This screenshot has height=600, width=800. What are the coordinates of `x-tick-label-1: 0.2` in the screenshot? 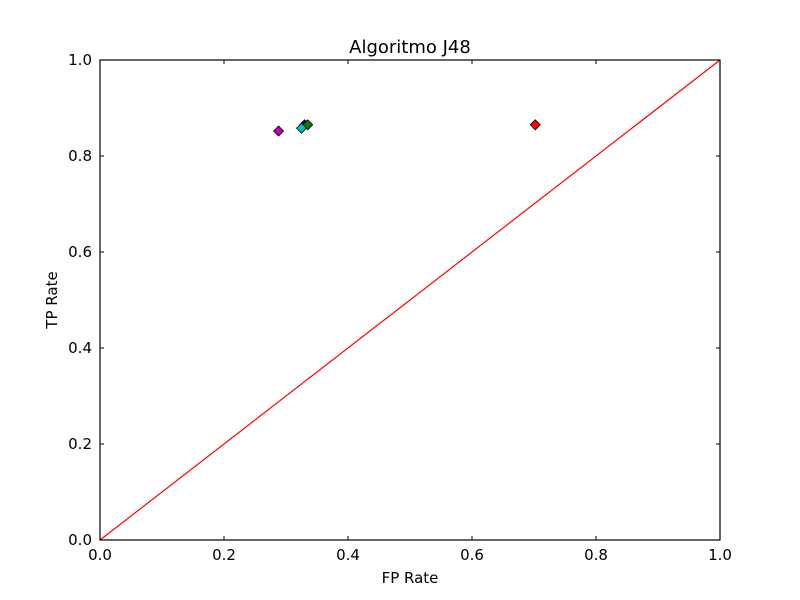 It's located at (224, 555).